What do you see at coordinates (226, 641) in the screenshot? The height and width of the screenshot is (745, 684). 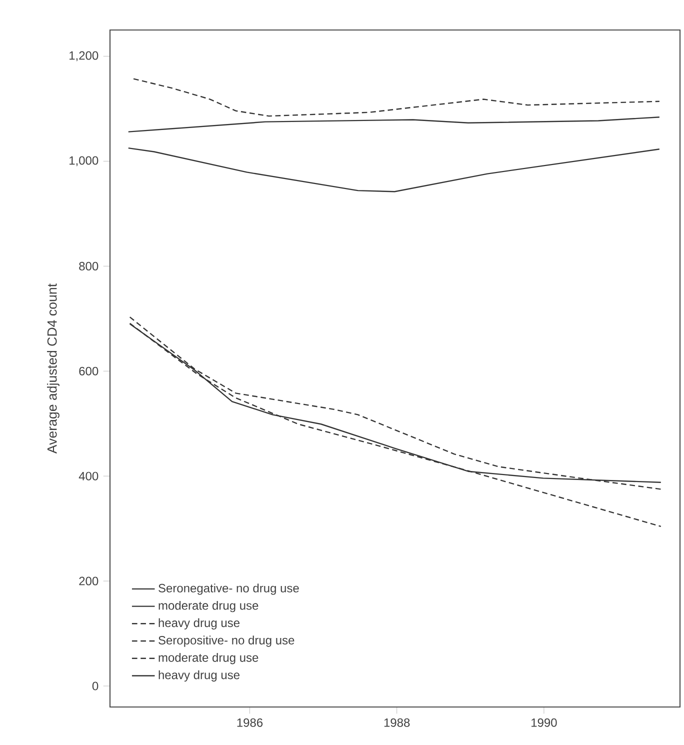 I see `legend-label: Seropositive- no drug use` at bounding box center [226, 641].